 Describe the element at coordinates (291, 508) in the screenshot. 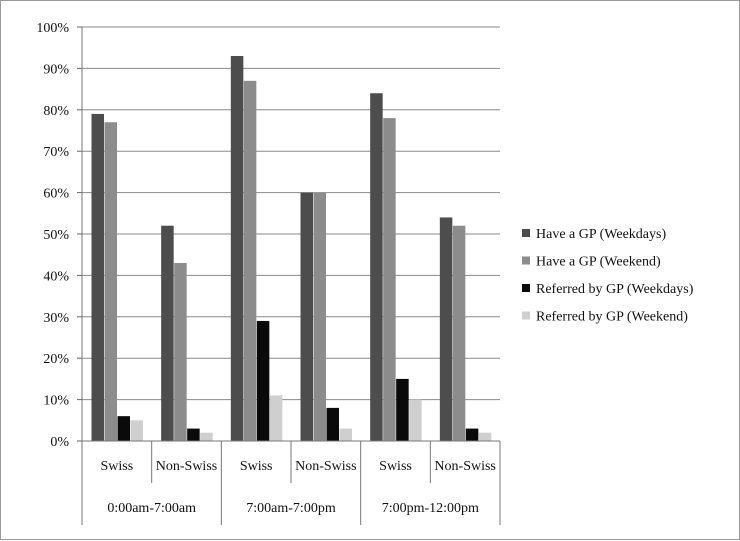

I see `group-label: 7:00am-7:00pm` at that location.